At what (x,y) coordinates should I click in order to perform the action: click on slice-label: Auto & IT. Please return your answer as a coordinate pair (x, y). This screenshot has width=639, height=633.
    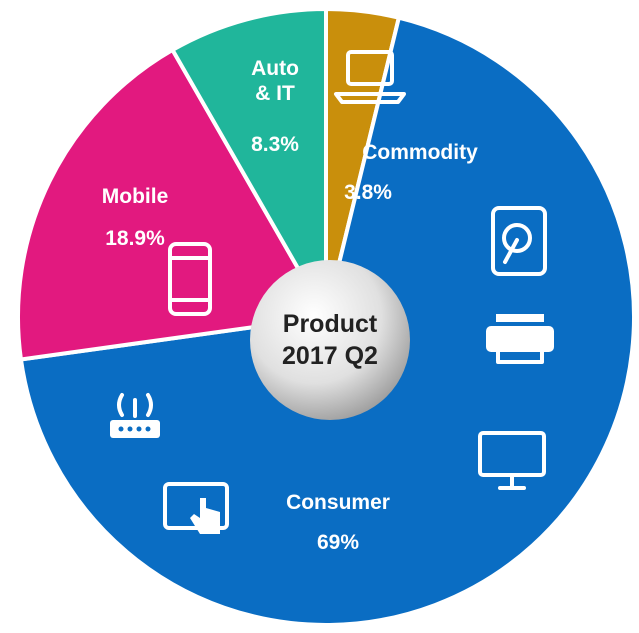
    Looking at the image, I should click on (275, 81).